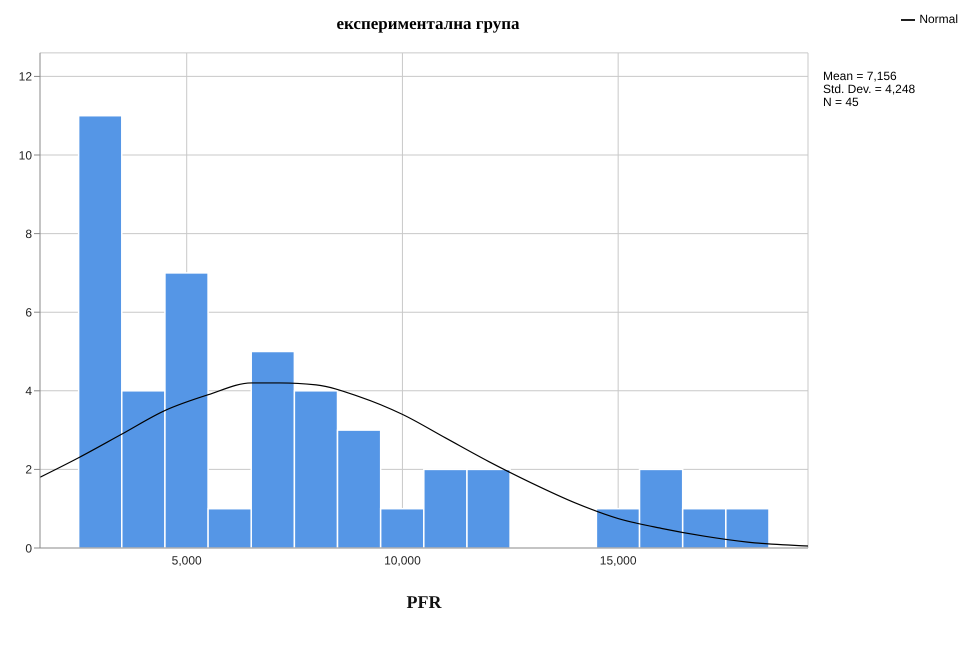 The height and width of the screenshot is (653, 980). I want to click on x-tick-label: 5,000, so click(187, 561).